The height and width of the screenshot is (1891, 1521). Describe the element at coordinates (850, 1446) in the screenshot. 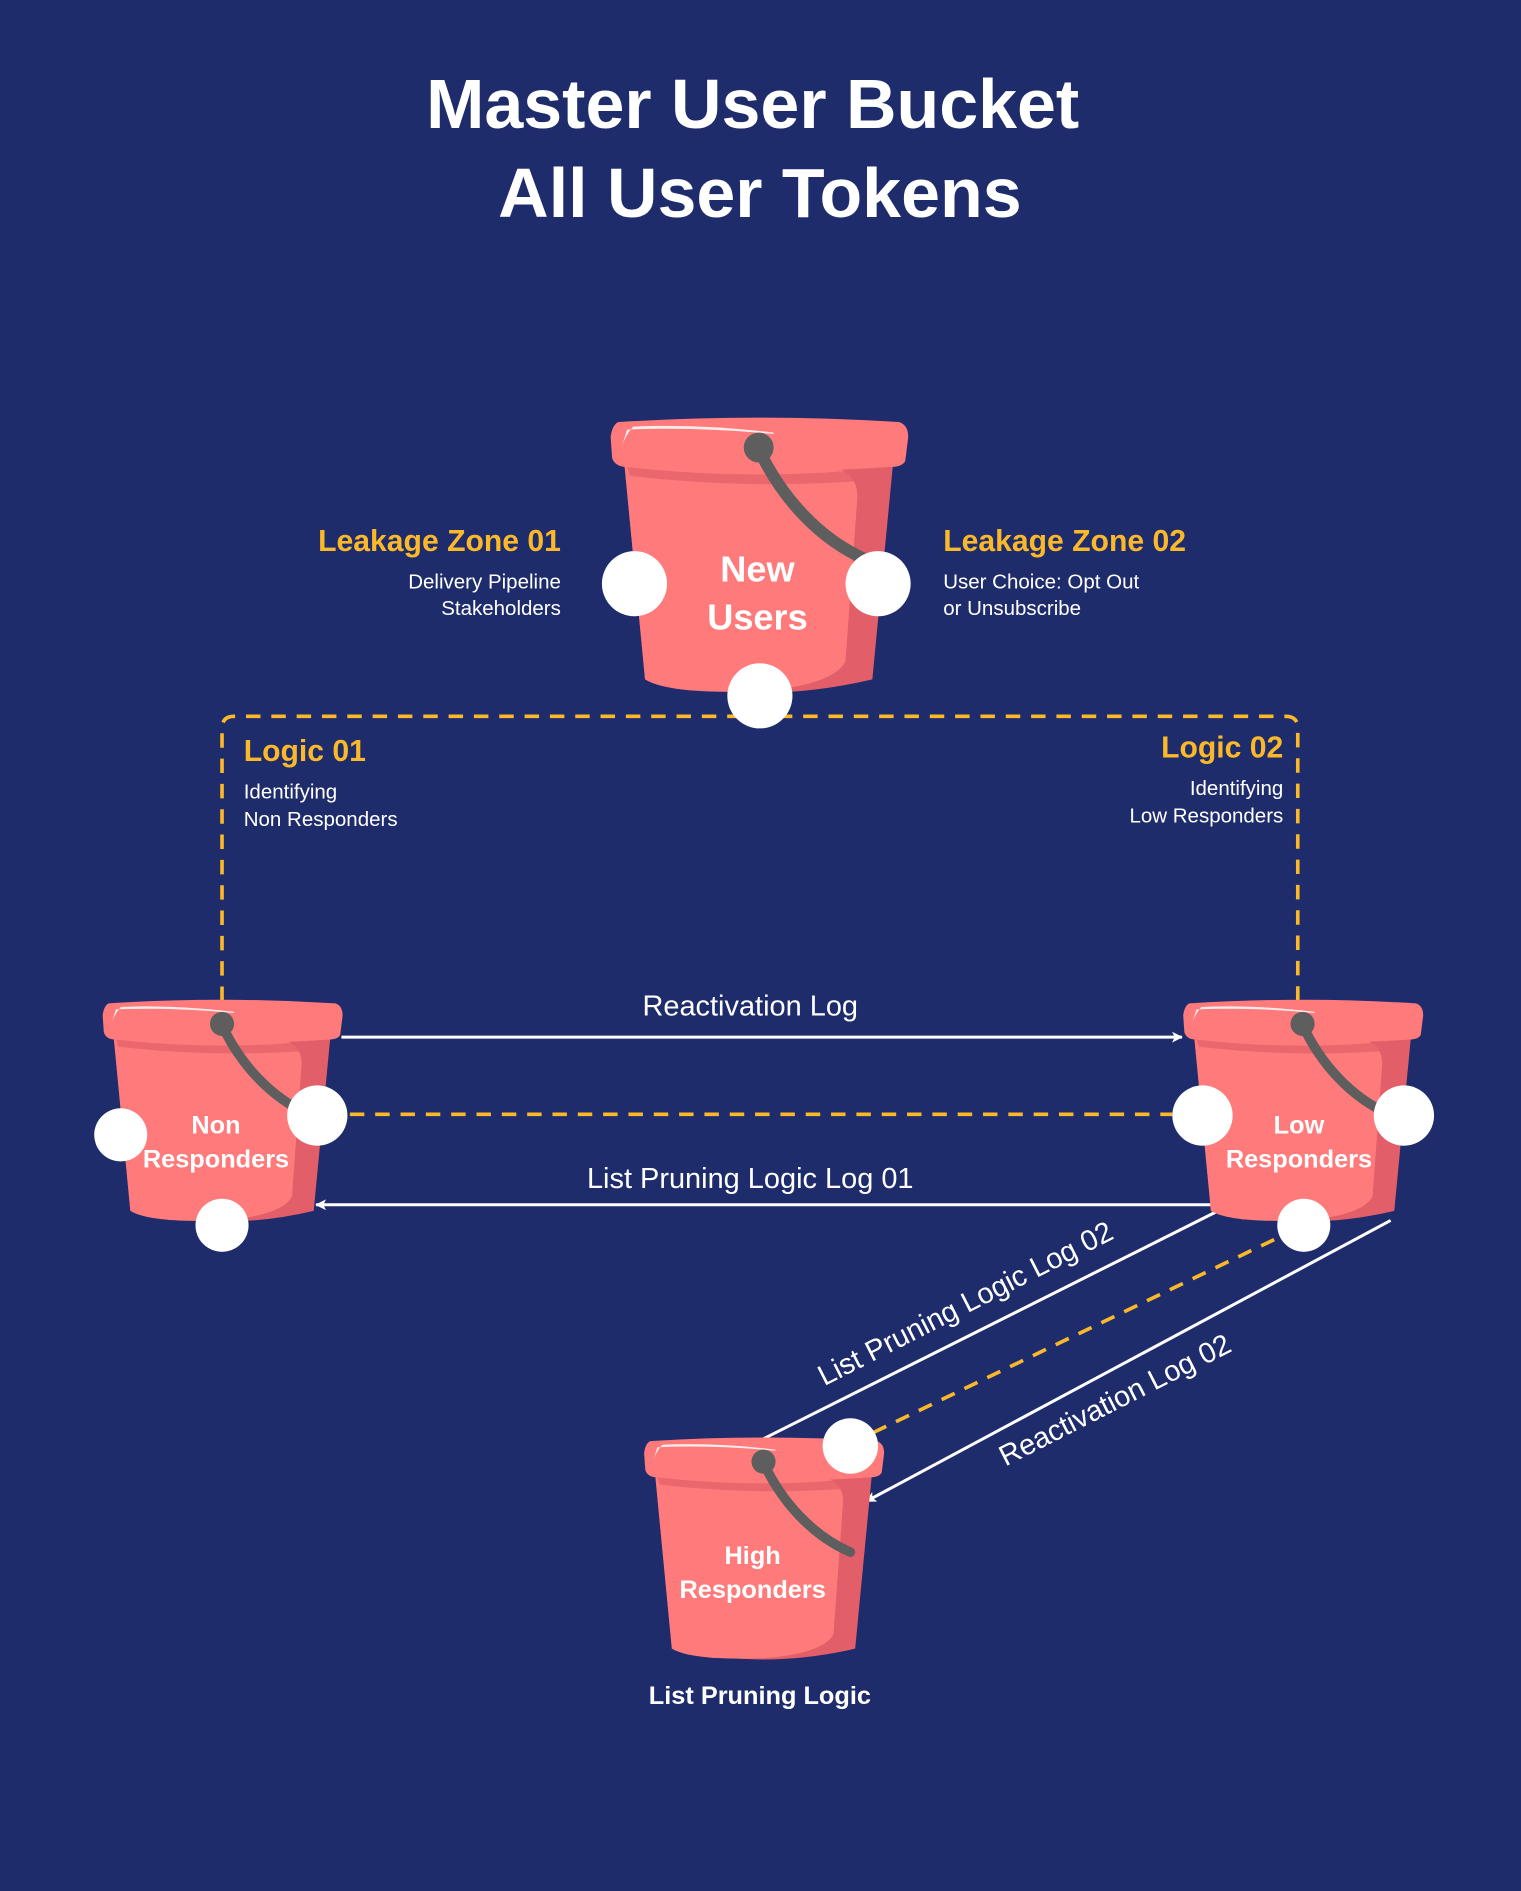

I see `node-high-top` at that location.